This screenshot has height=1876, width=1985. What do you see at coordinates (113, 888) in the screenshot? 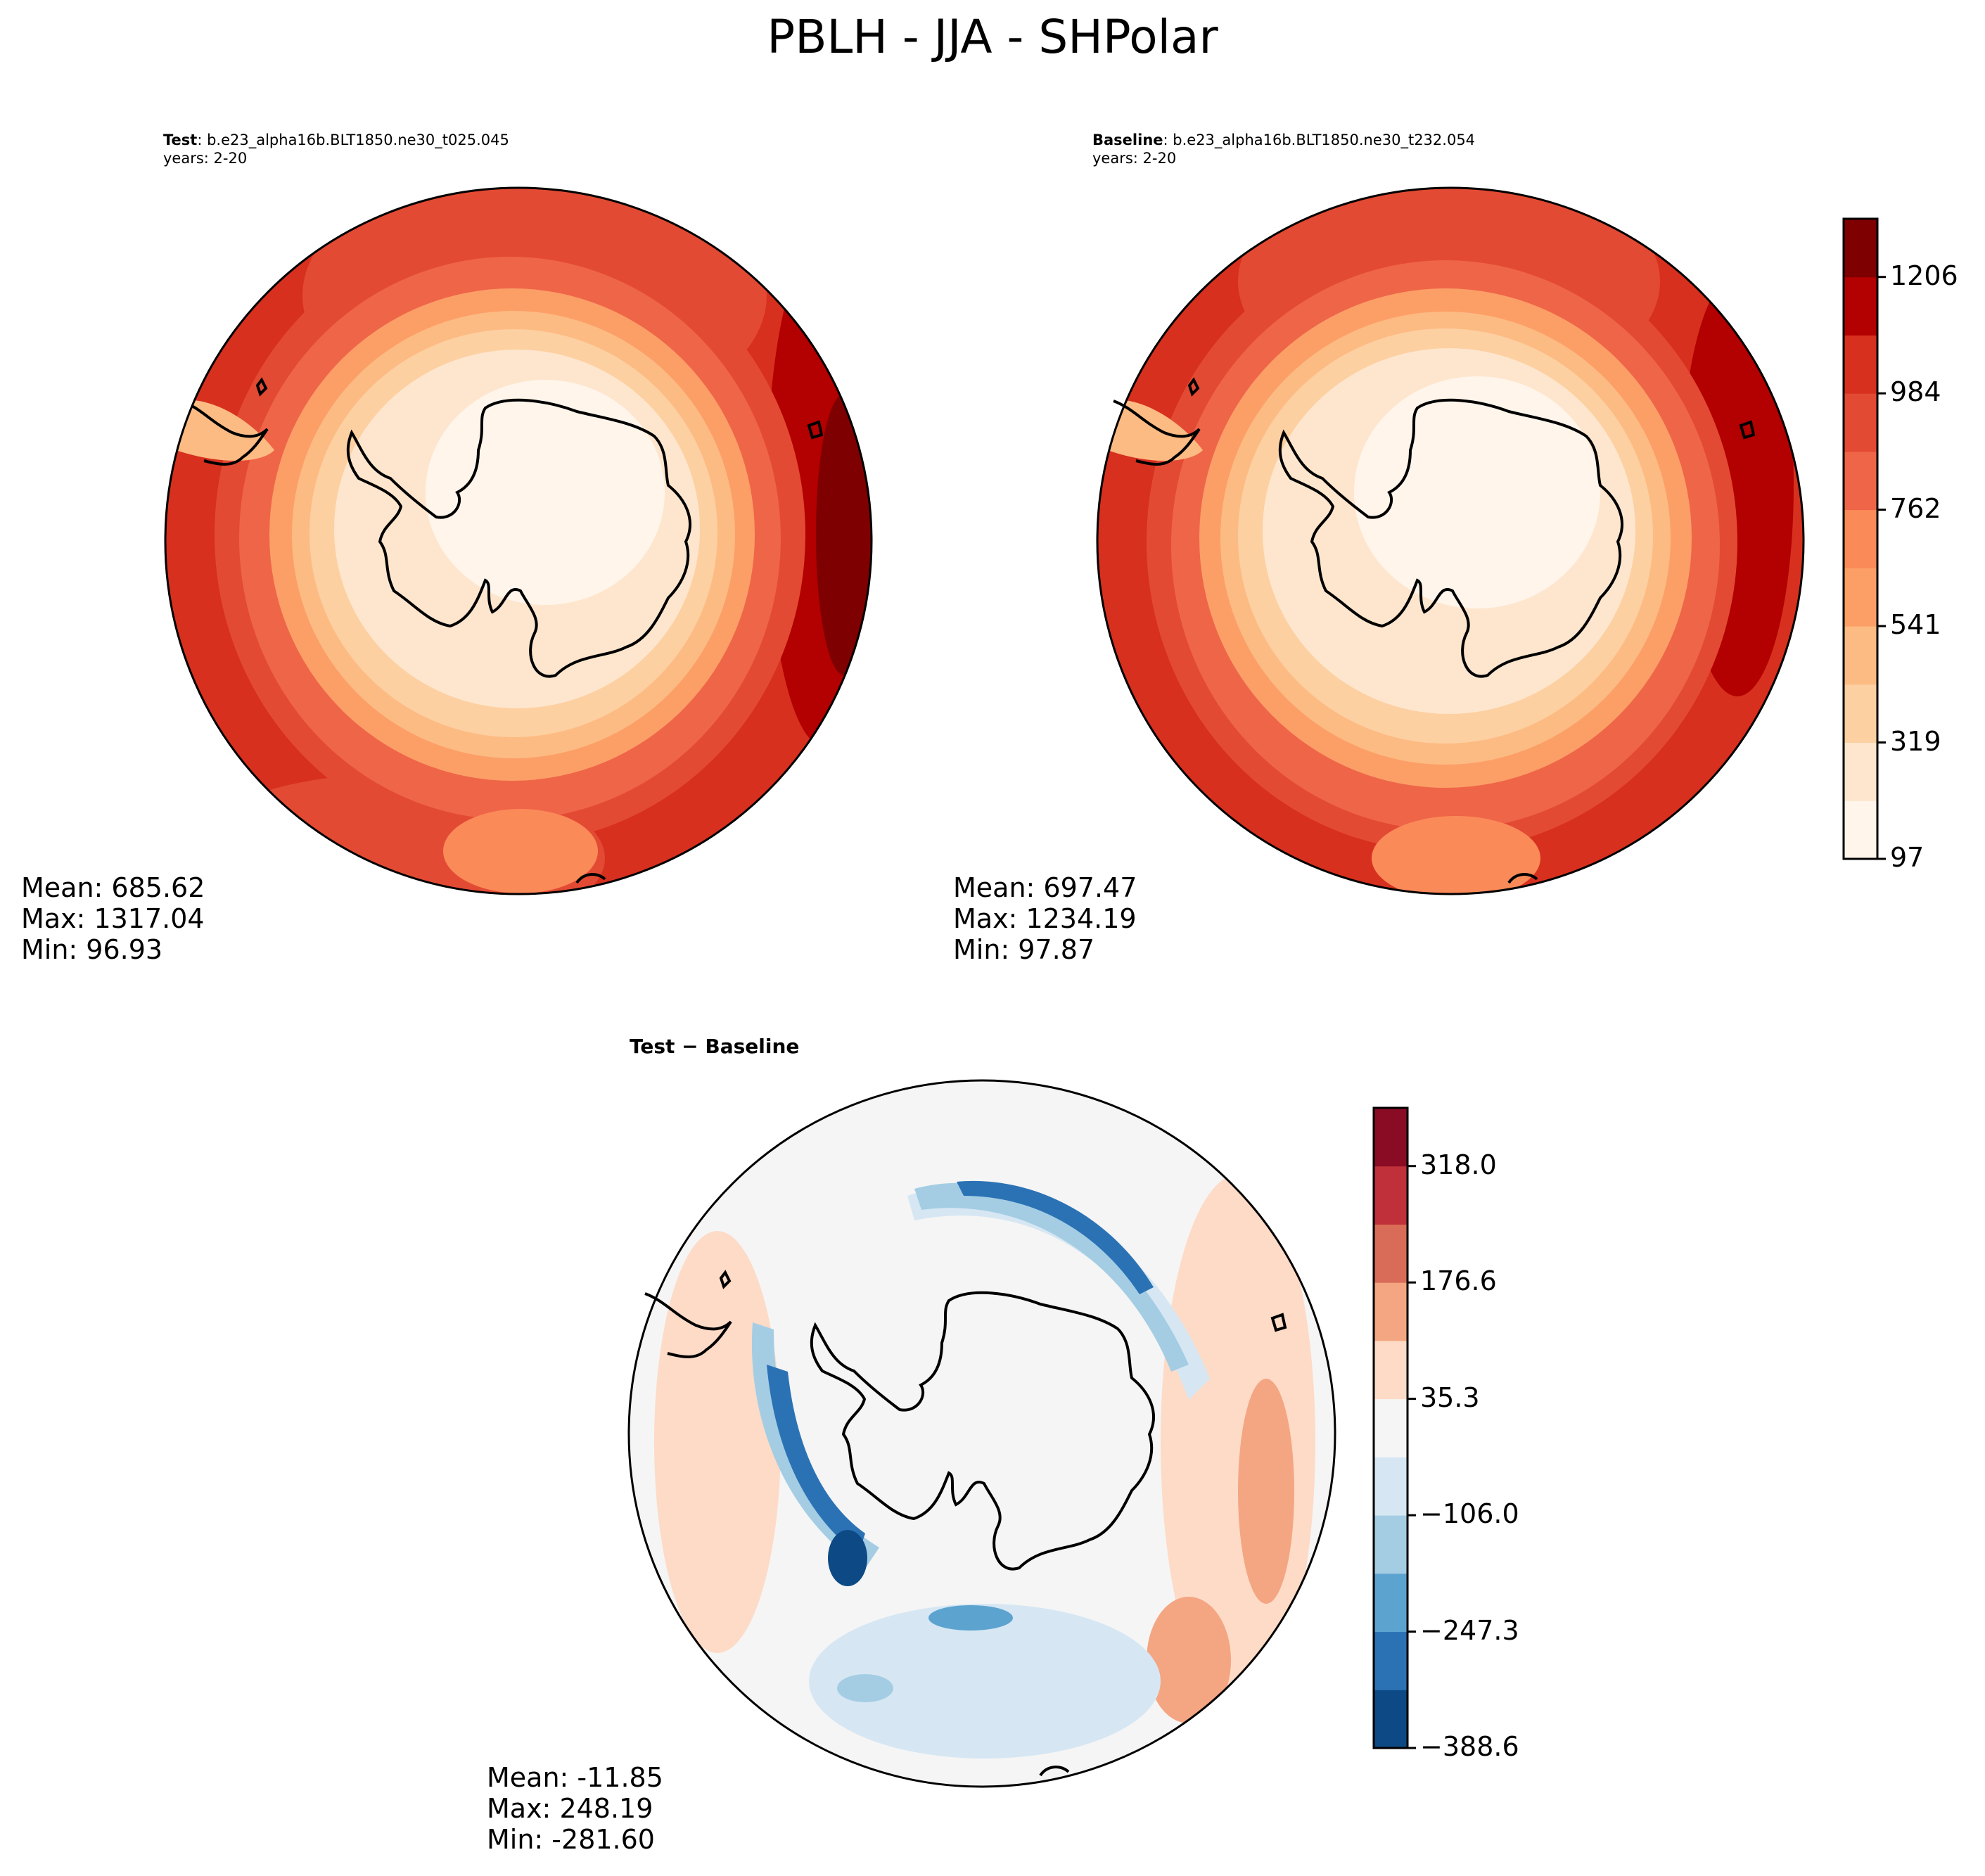
I see `test-mean: Mean: 685.62` at bounding box center [113, 888].